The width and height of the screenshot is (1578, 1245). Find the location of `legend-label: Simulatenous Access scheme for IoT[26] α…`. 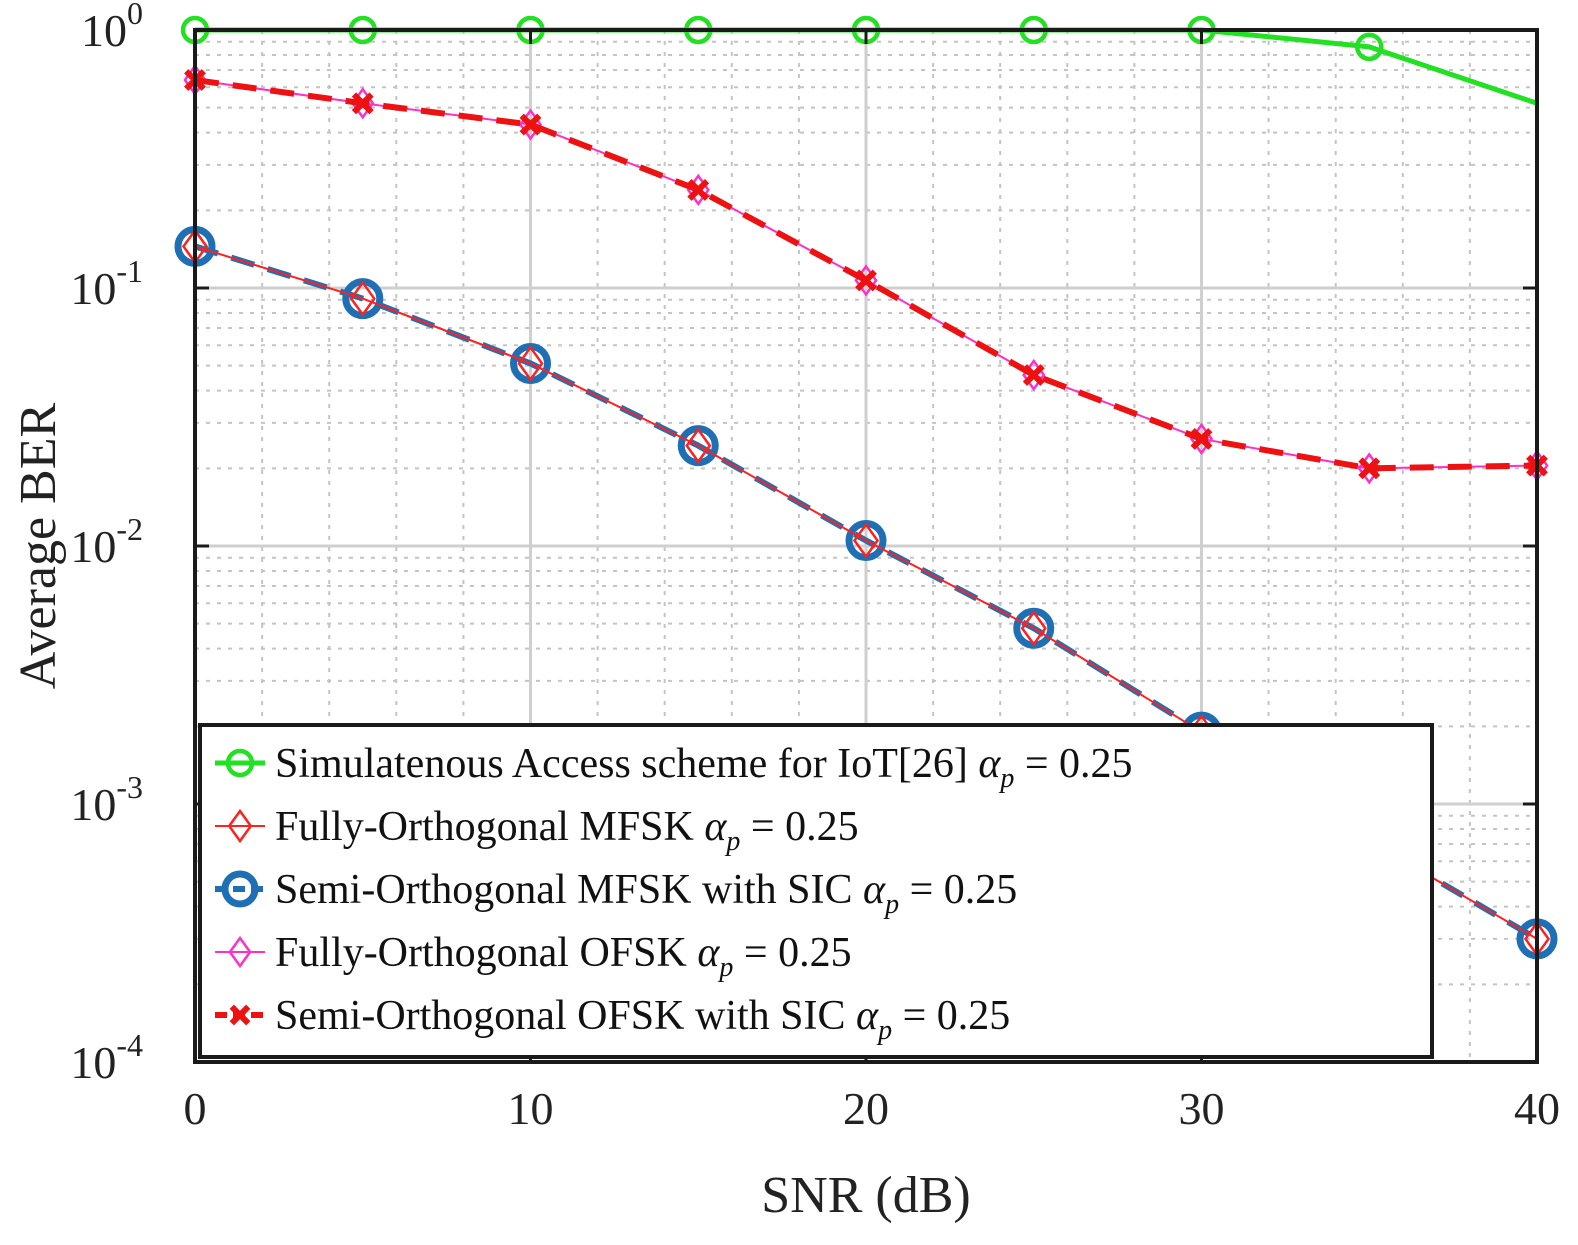

legend-label: Simulatenous Access scheme for IoT[26] α… is located at coordinates (704, 767).